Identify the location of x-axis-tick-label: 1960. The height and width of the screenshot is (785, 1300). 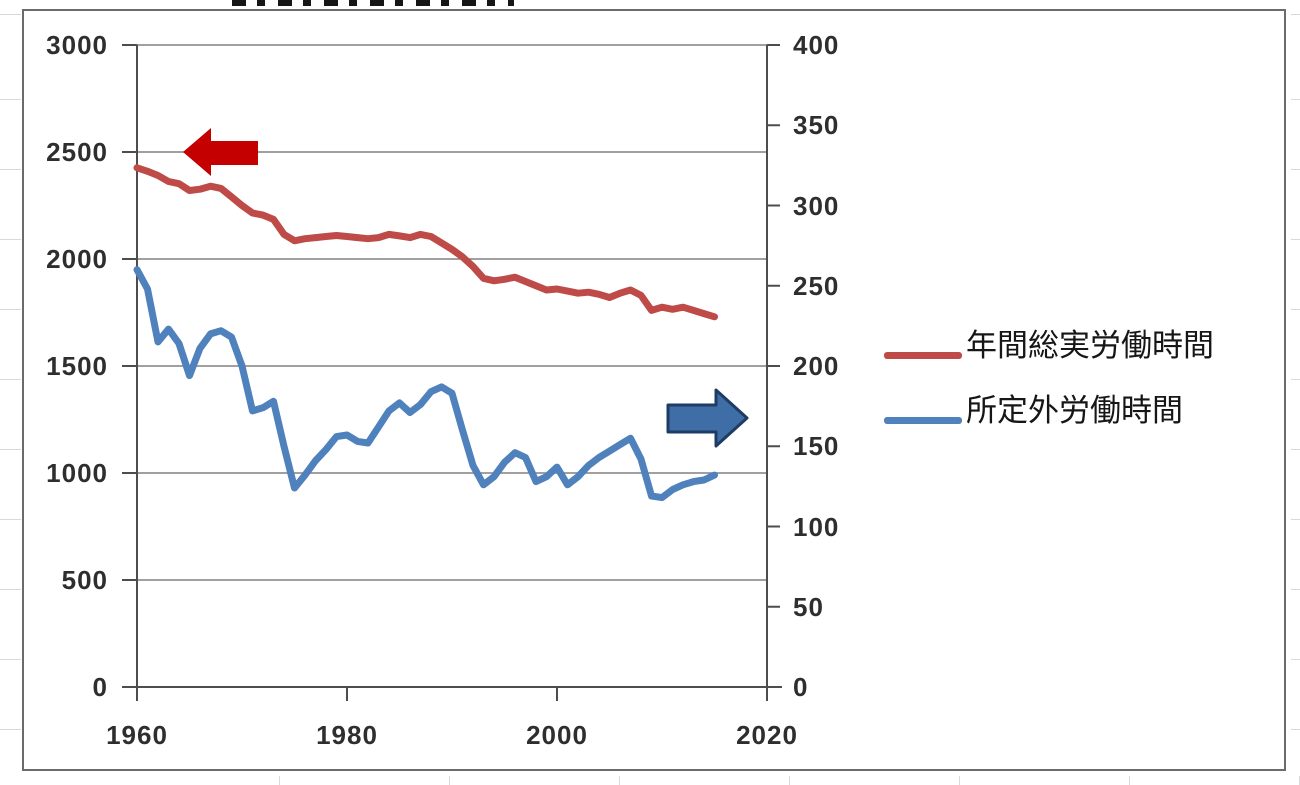
(137, 735).